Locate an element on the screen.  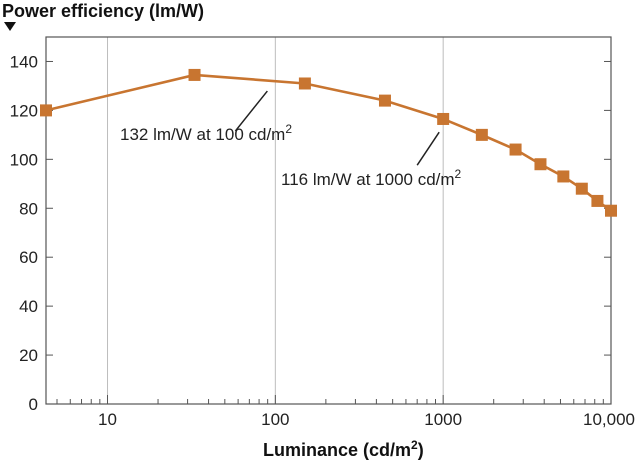
x-axis-label: Luminance (cd/m2) is located at coordinates (343, 449).